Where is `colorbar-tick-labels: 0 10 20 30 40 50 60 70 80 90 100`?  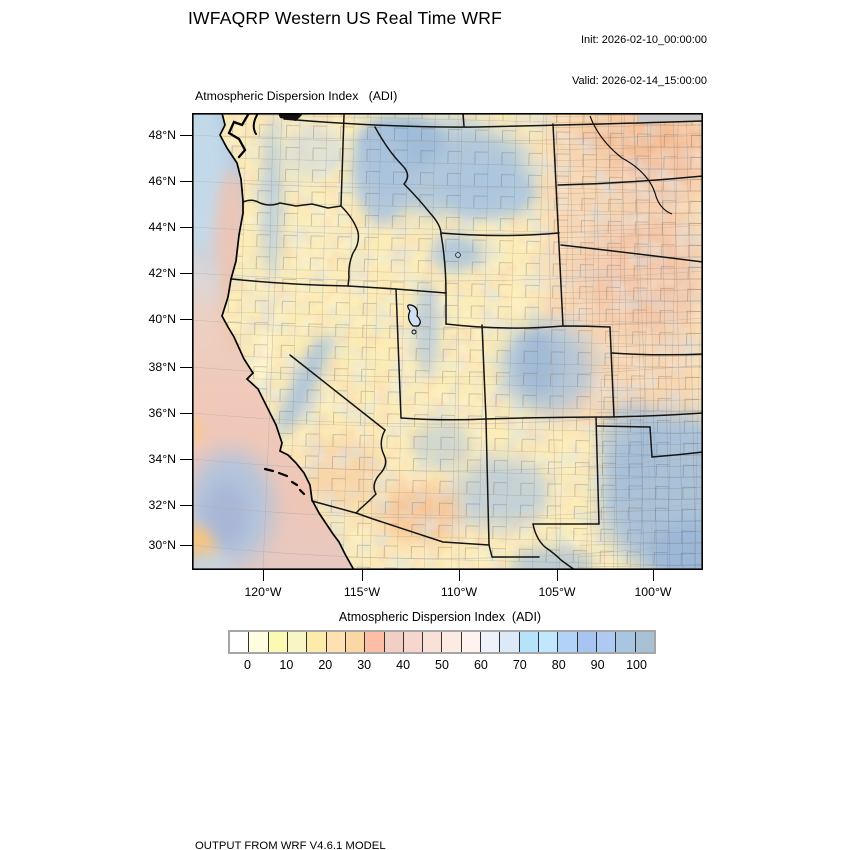
colorbar-tick-labels: 0 10 20 30 40 50 60 70 80 90 100 is located at coordinates (442, 666).